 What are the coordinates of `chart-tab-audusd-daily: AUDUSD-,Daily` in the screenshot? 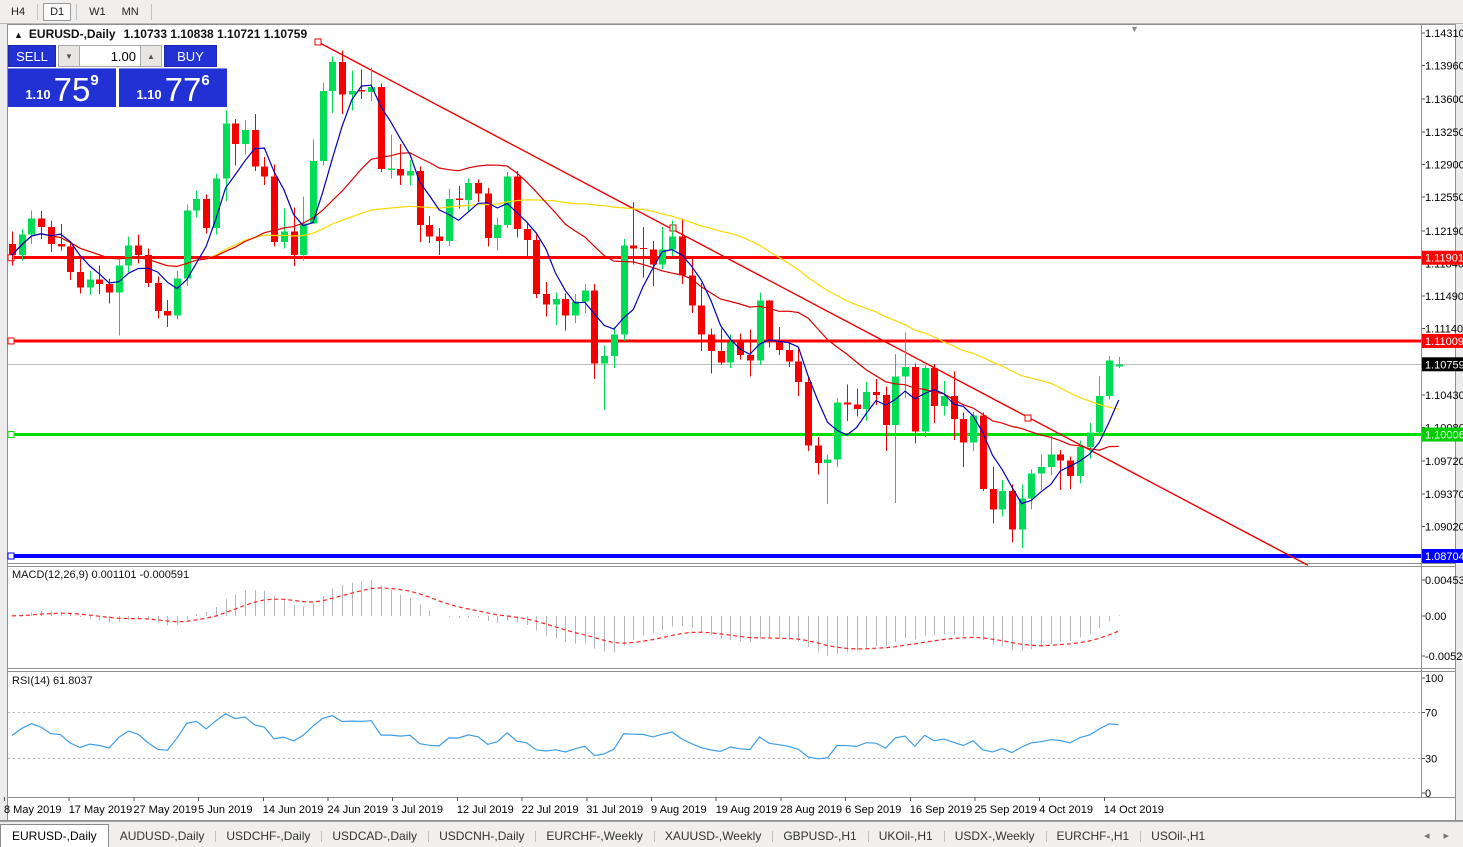 It's located at (162, 836).